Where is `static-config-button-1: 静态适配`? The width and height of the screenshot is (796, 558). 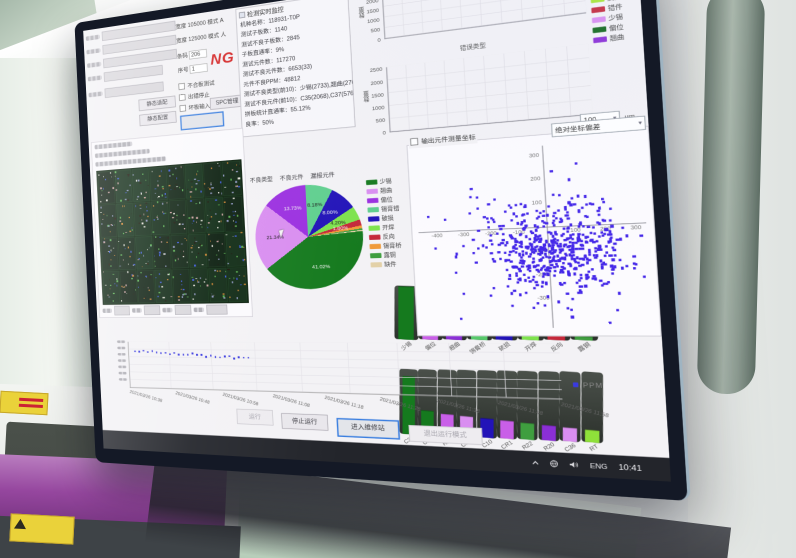 static-config-button-1: 静态适配 is located at coordinates (157, 103).